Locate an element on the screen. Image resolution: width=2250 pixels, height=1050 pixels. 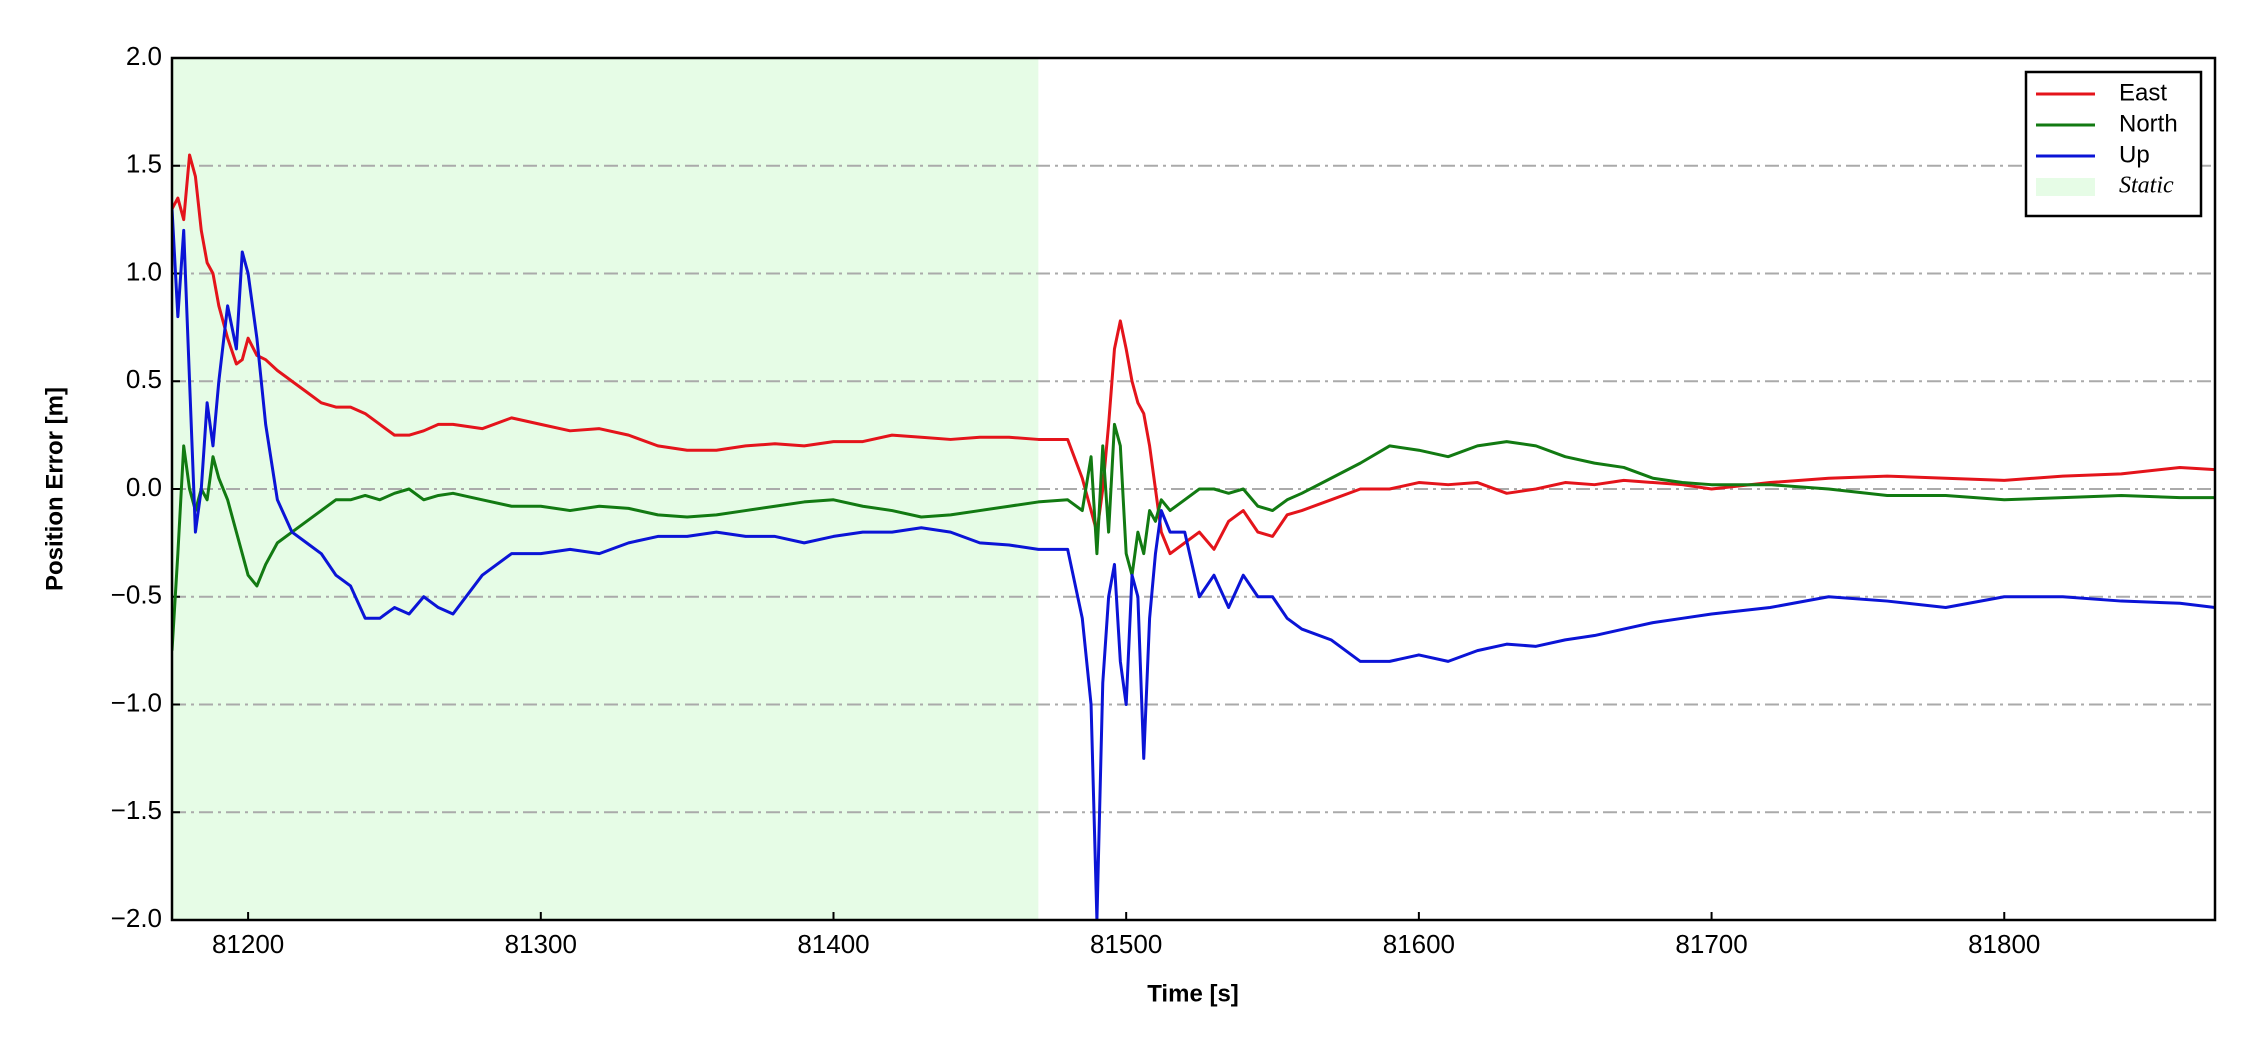
x-tick-label: 81300 is located at coordinates (541, 944).